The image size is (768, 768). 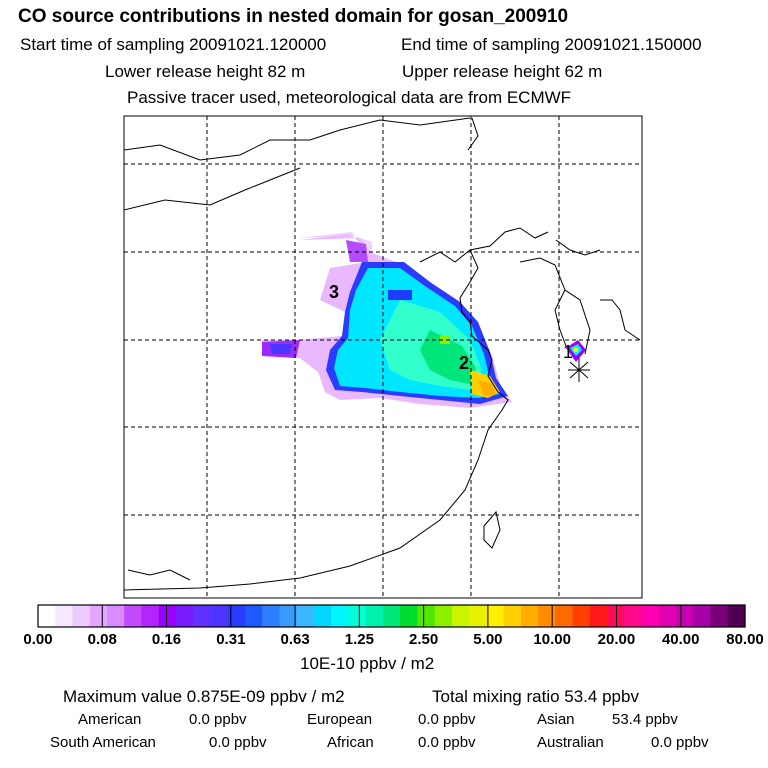 What do you see at coordinates (334, 292) in the screenshot?
I see `source-marker-3: 3` at bounding box center [334, 292].